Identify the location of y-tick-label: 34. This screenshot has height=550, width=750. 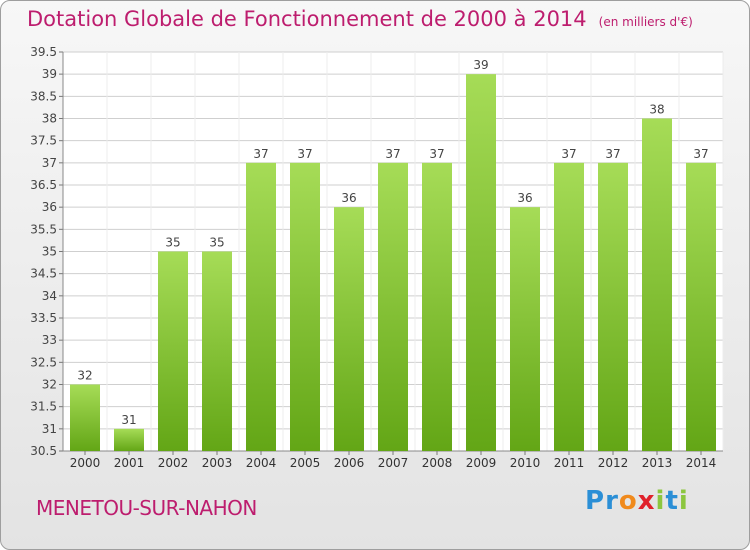
(49, 296).